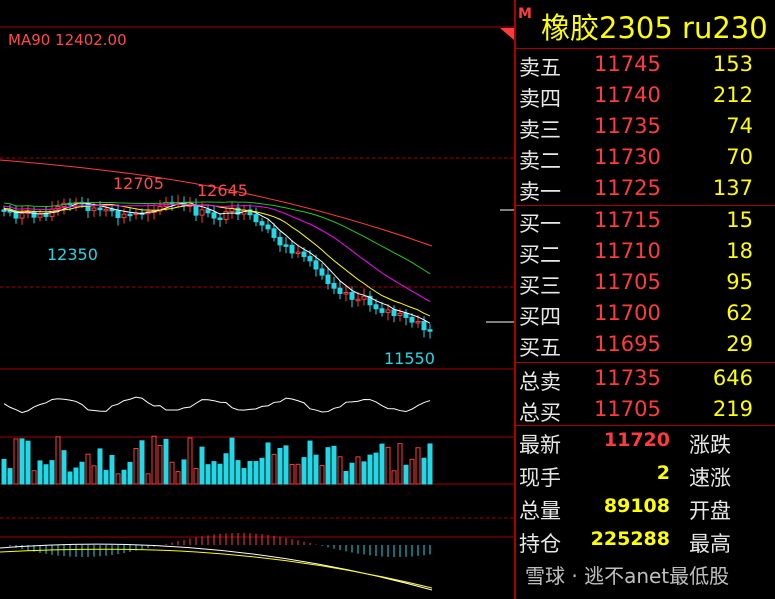 The width and height of the screenshot is (775, 599). I want to click on ask-row: 卖二 11730 70, so click(645, 160).